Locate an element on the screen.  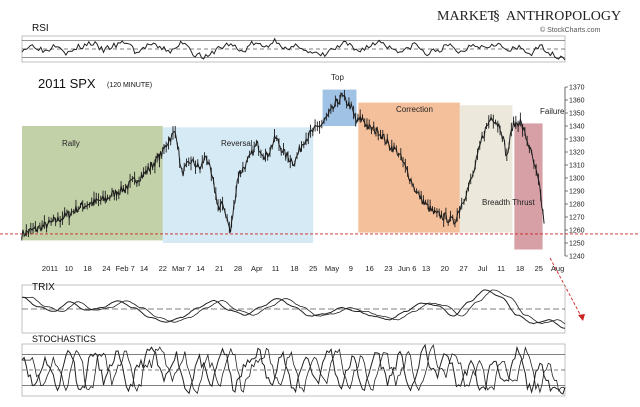
zone-label: Rally is located at coordinates (71, 143).